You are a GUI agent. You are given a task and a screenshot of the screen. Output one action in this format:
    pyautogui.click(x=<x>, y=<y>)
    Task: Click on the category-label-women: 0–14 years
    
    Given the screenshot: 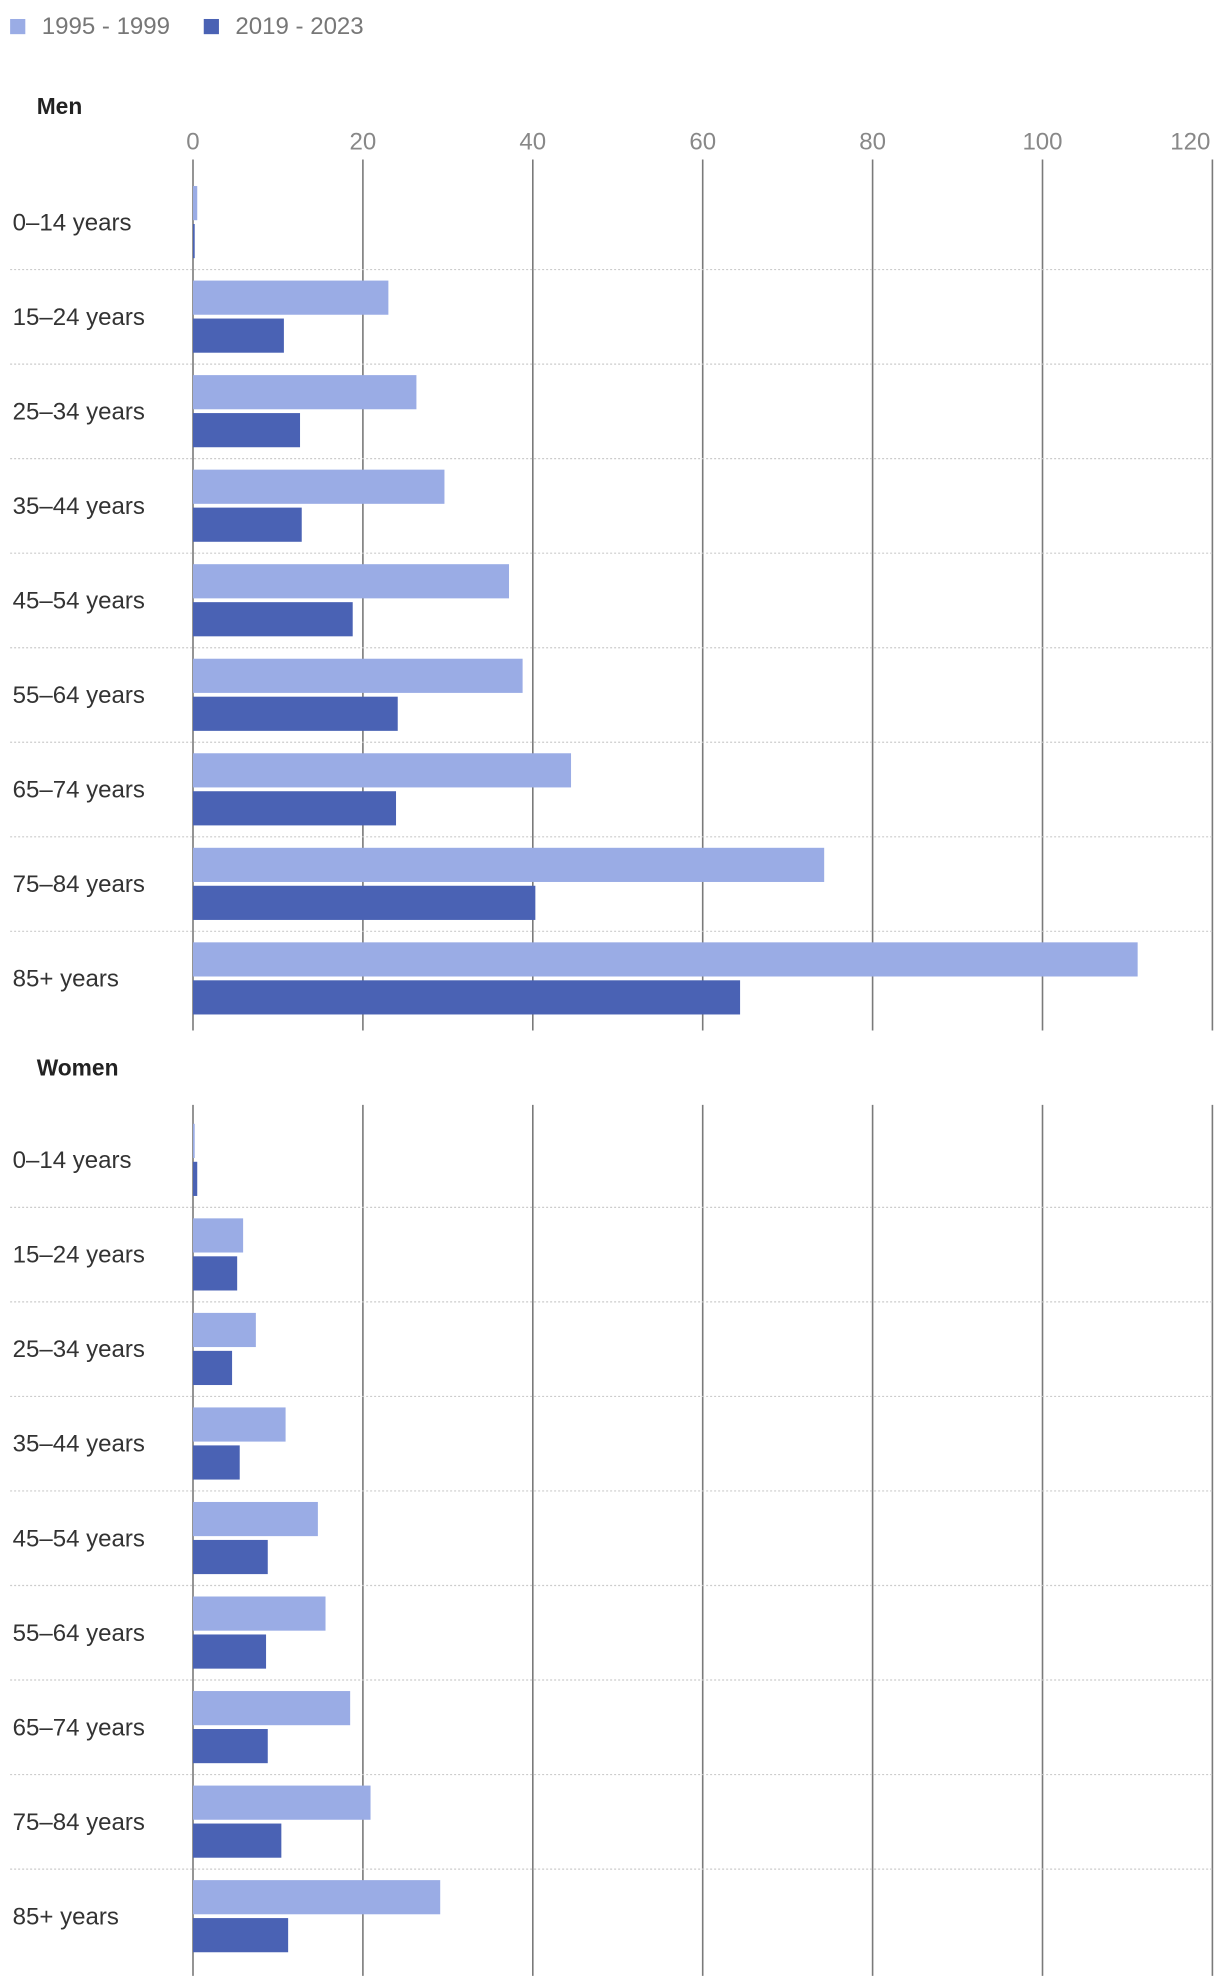 What is the action you would take?
    pyautogui.click(x=72, y=1160)
    